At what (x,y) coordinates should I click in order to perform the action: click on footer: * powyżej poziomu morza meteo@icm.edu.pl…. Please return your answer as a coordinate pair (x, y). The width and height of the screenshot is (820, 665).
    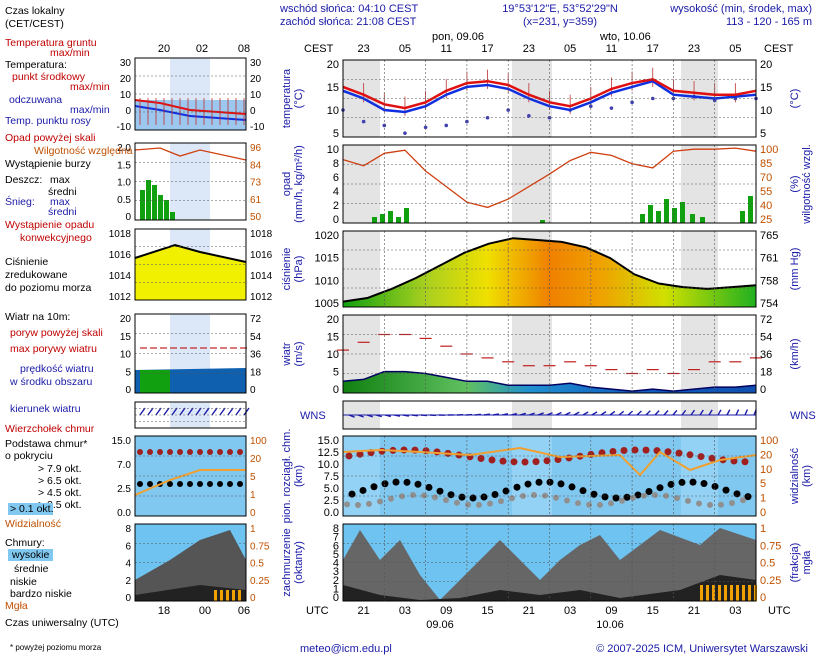
    Looking at the image, I should click on (409, 649).